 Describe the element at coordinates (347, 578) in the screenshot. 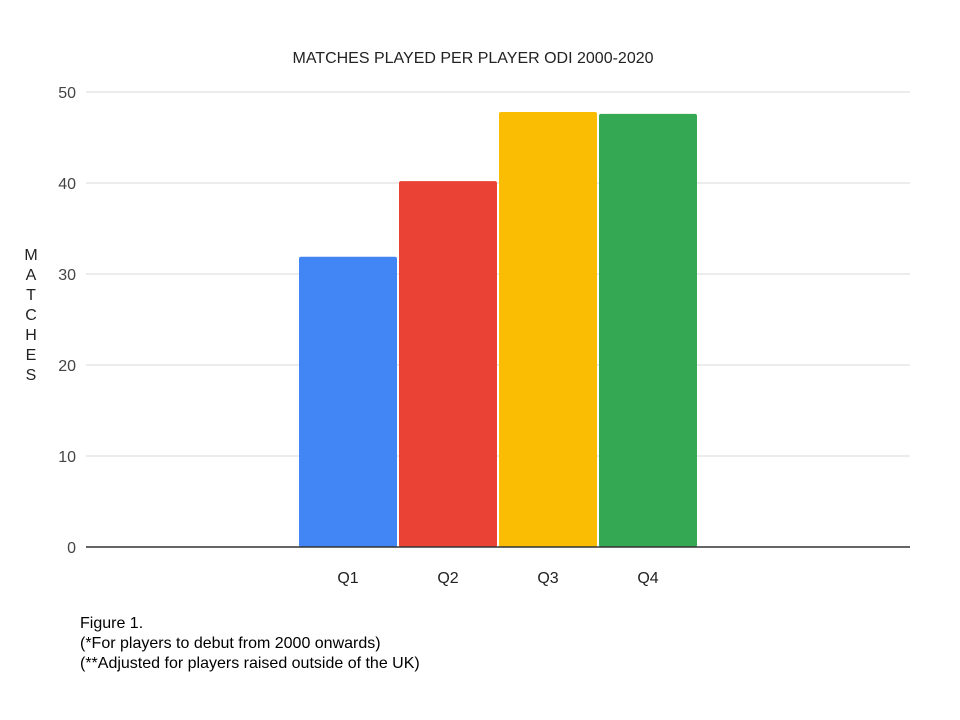

I see `x-category-label: Q1` at that location.